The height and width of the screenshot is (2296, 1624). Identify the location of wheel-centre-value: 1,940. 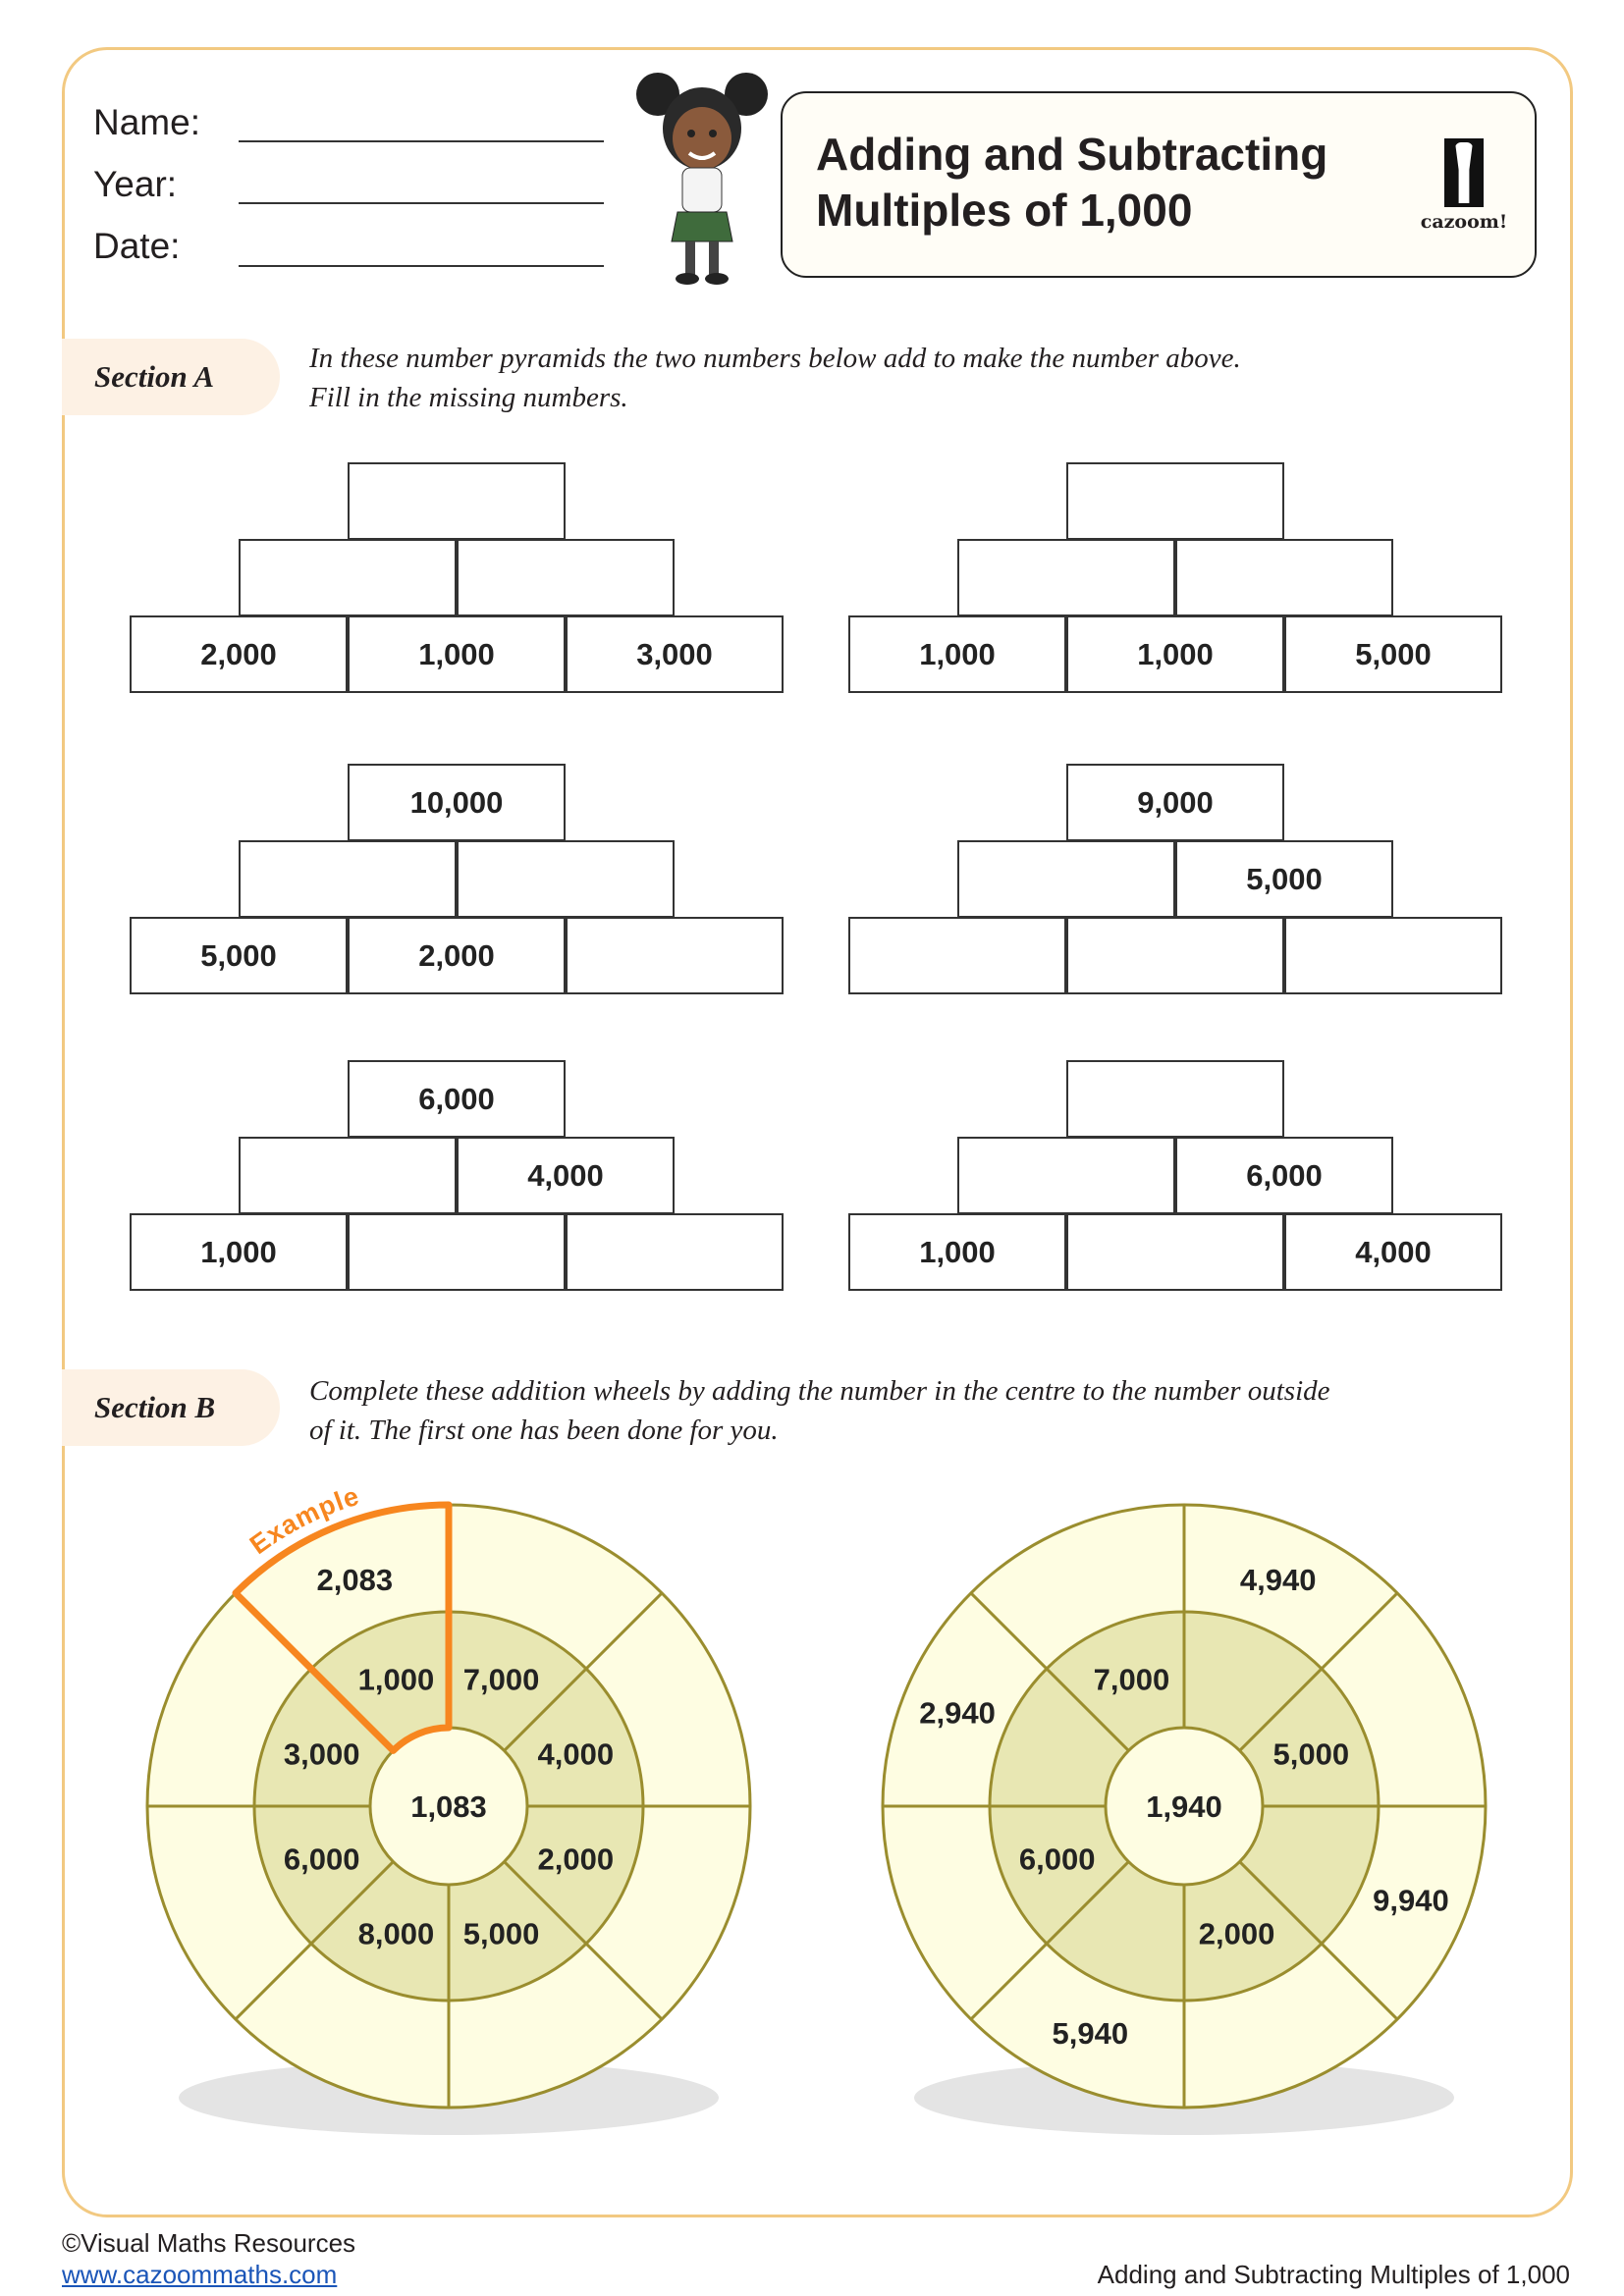
(1184, 1807).